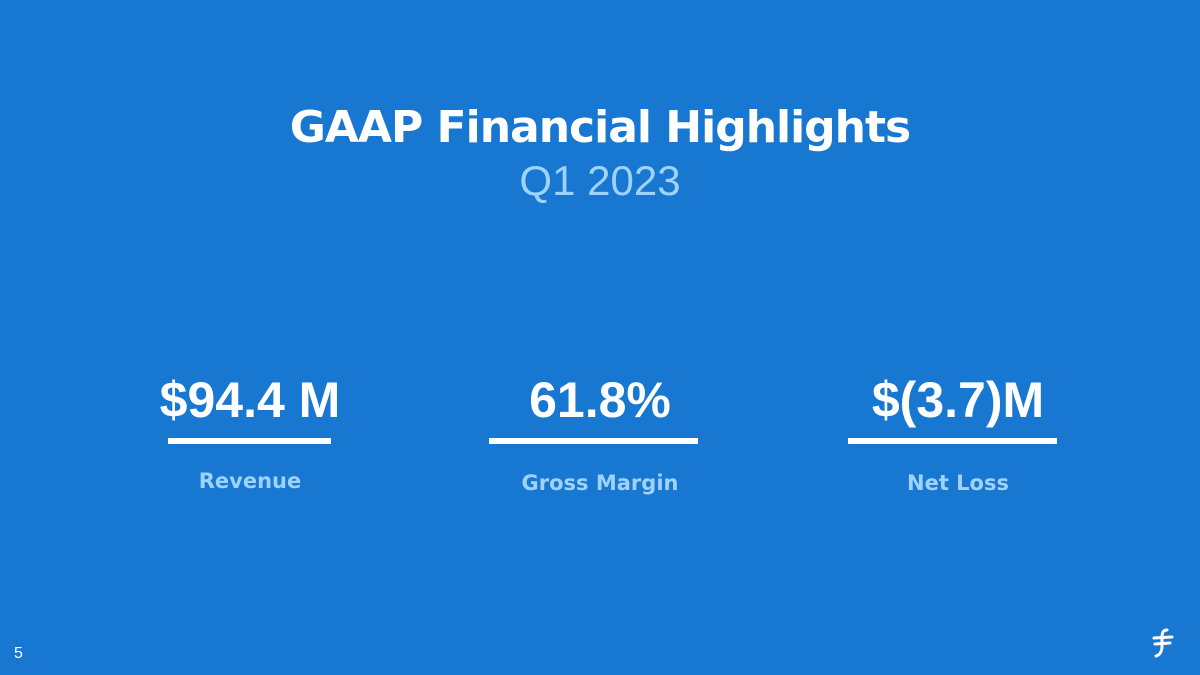  I want to click on metric-revenue: $94.4 M Revenue, so click(250, 437).